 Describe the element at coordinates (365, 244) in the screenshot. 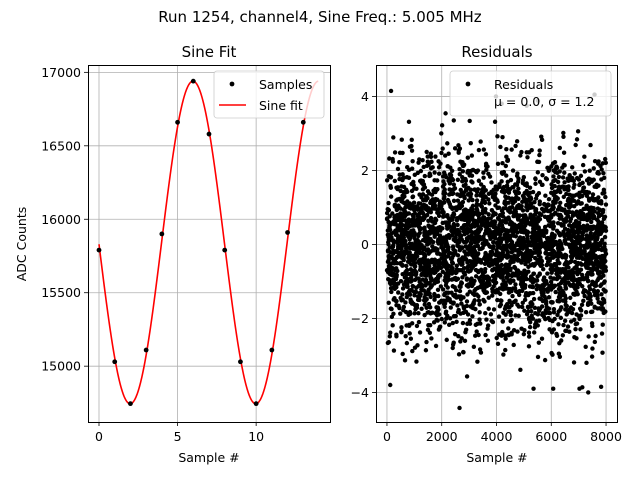

I see `y-tick-label: 0` at that location.